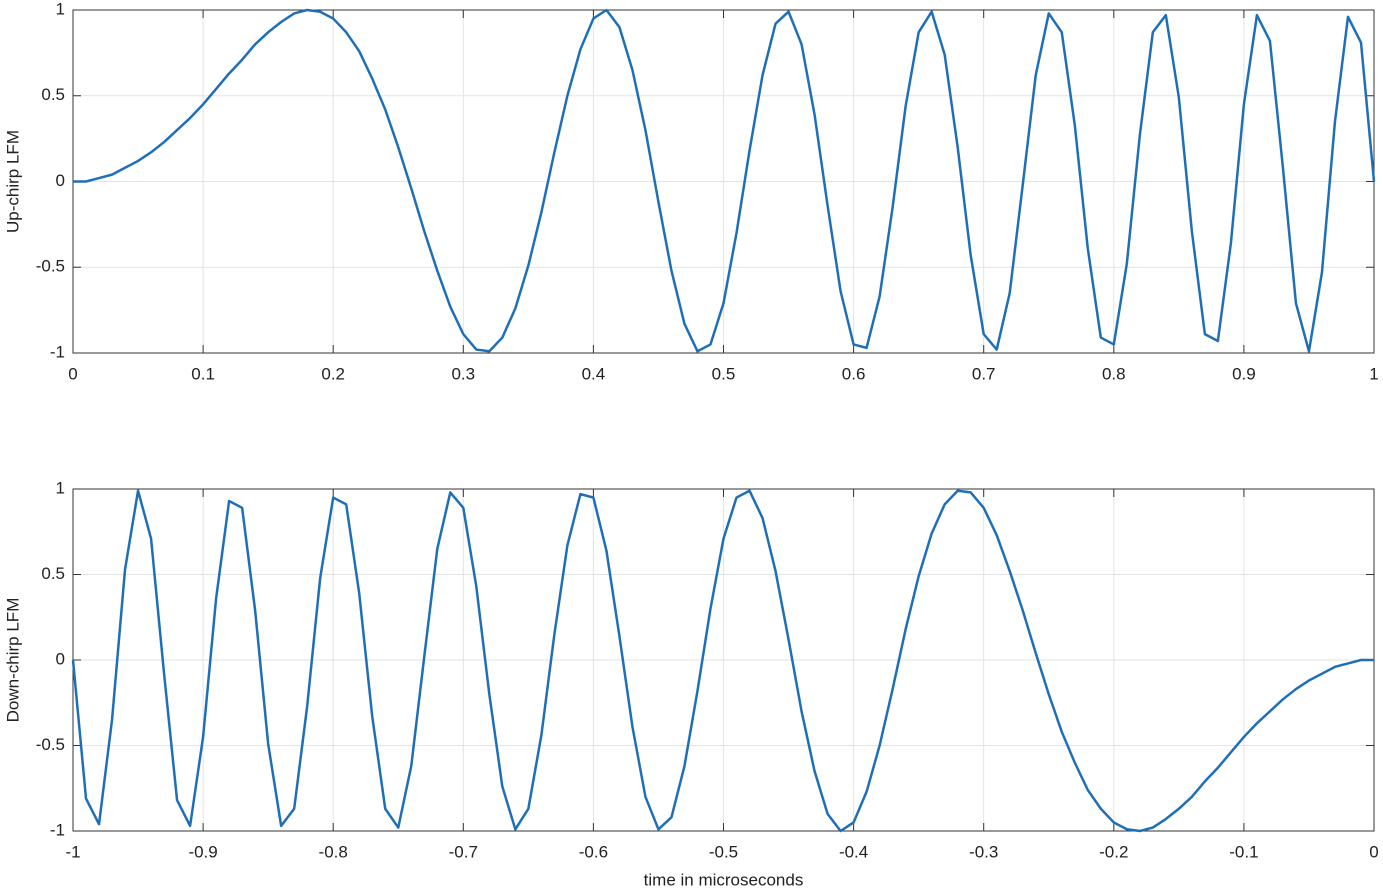 Image resolution: width=1383 pixels, height=892 pixels. I want to click on x-tick-label: -0.8, so click(333, 851).